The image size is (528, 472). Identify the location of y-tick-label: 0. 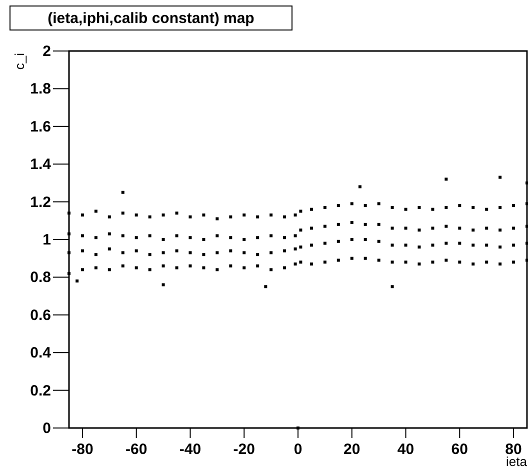
(46, 428).